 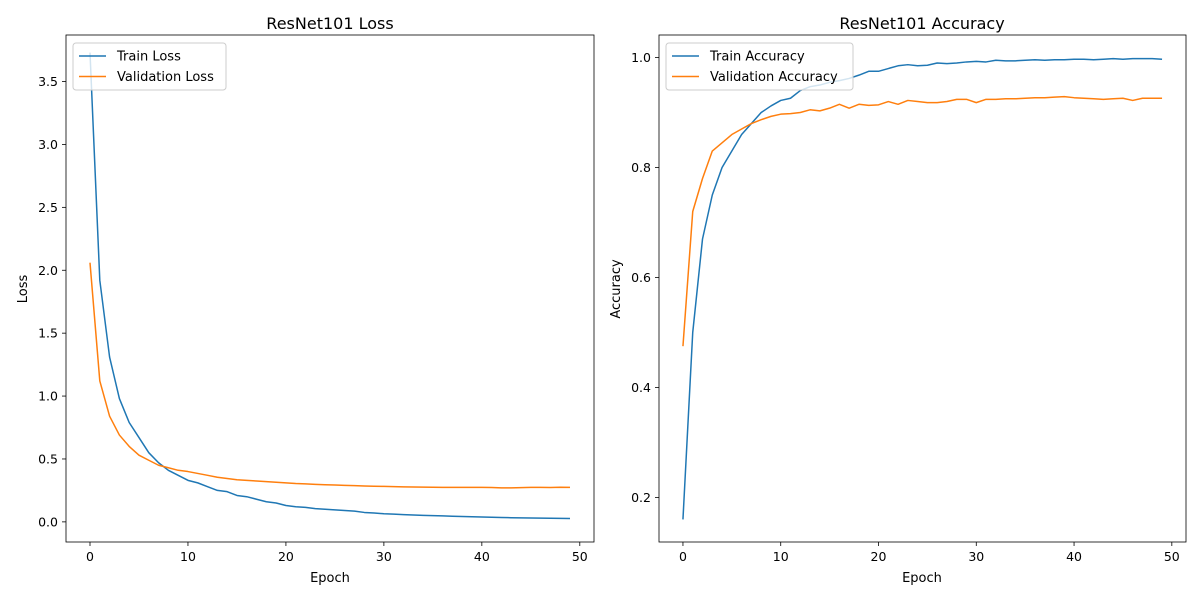 I want to click on legend: Train Accuracy Validation Accuracy, so click(x=759, y=66).